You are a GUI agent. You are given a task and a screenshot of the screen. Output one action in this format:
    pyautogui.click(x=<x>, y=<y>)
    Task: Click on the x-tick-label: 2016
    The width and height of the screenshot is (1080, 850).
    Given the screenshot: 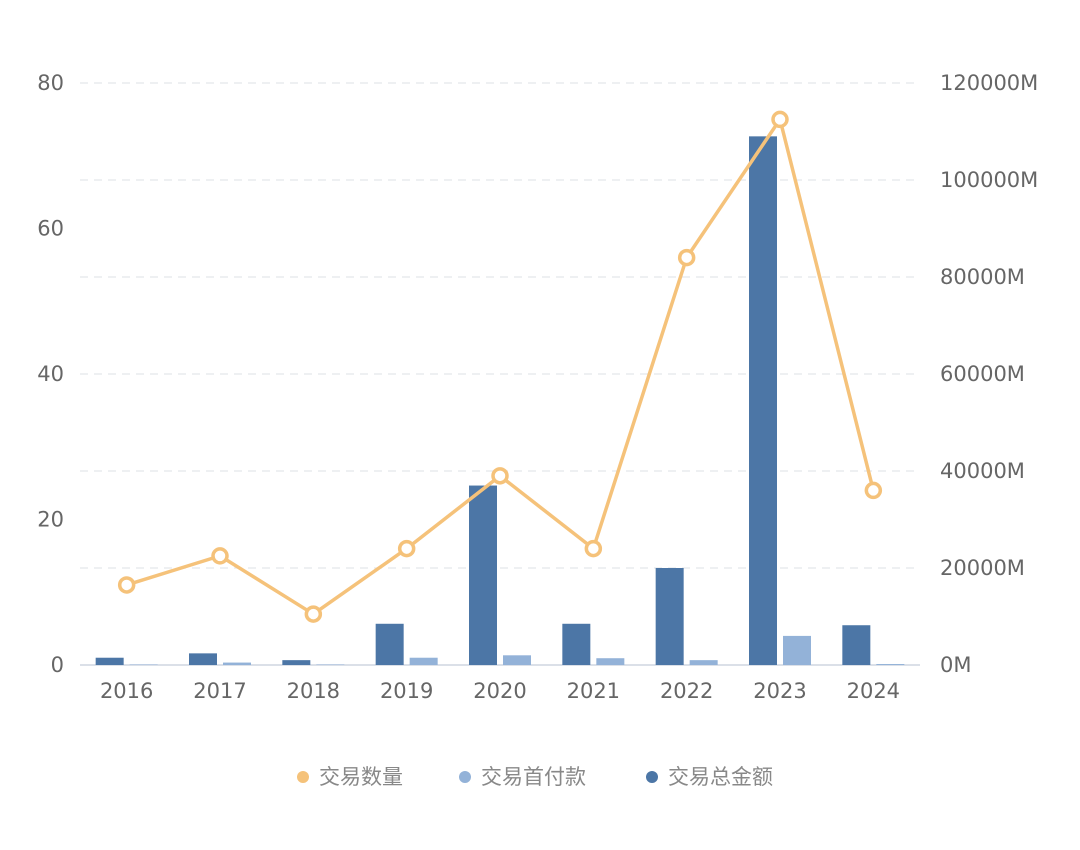 What is the action you would take?
    pyautogui.click(x=126, y=691)
    